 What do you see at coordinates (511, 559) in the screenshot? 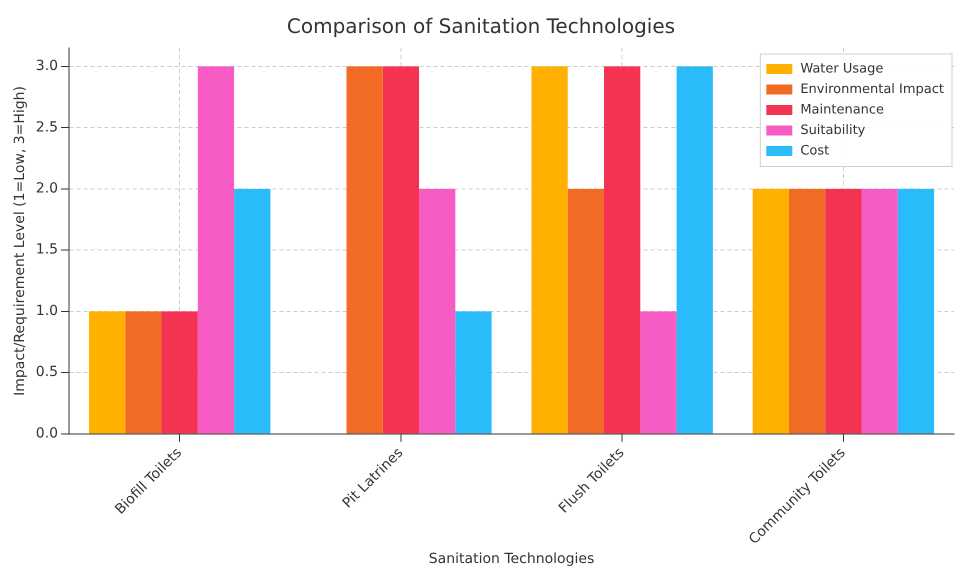
I see `x-axis-title: Sanitation Technologies` at bounding box center [511, 559].